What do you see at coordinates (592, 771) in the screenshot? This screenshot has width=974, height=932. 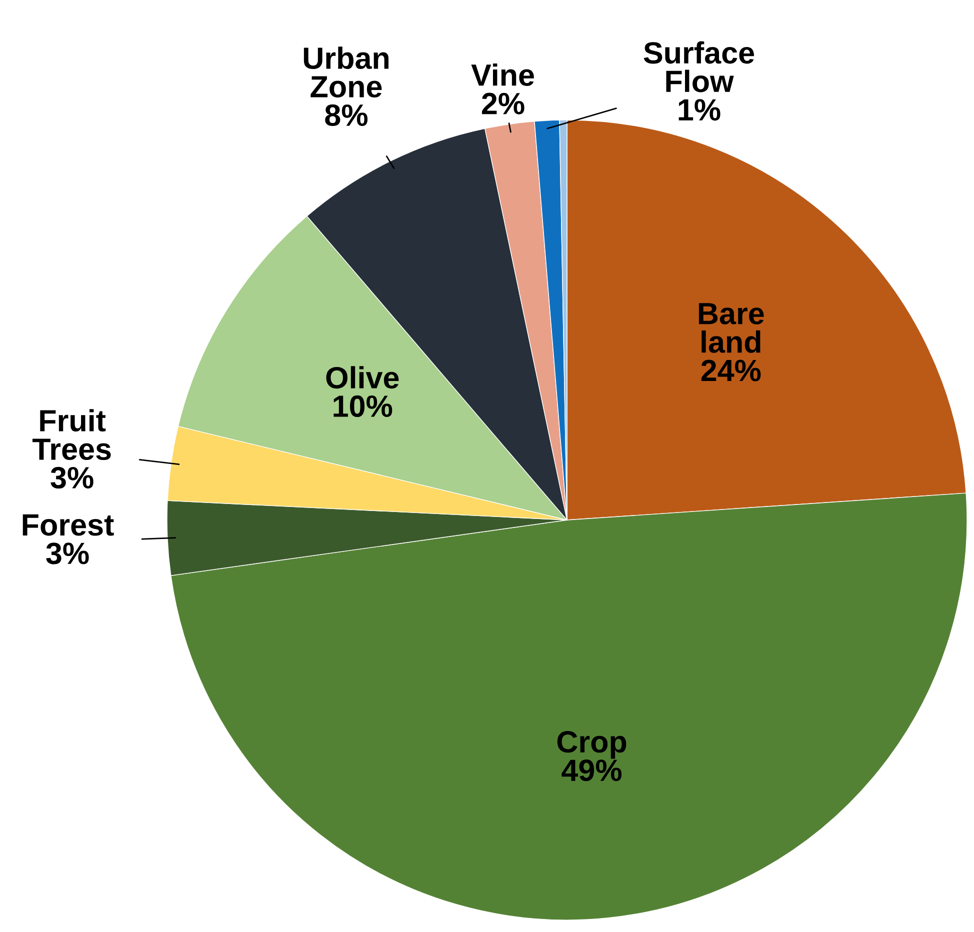 I see `data-label: 49%` at bounding box center [592, 771].